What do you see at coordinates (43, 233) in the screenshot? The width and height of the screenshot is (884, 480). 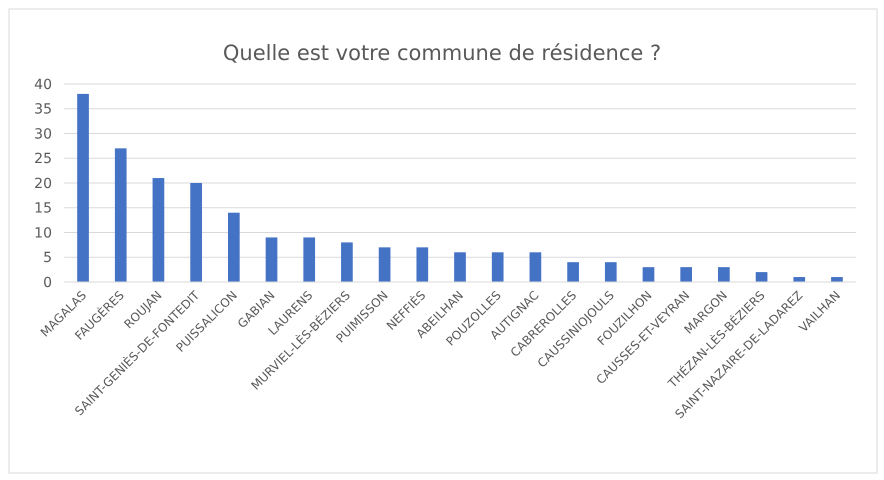 I see `y-tick-label: 10` at bounding box center [43, 233].